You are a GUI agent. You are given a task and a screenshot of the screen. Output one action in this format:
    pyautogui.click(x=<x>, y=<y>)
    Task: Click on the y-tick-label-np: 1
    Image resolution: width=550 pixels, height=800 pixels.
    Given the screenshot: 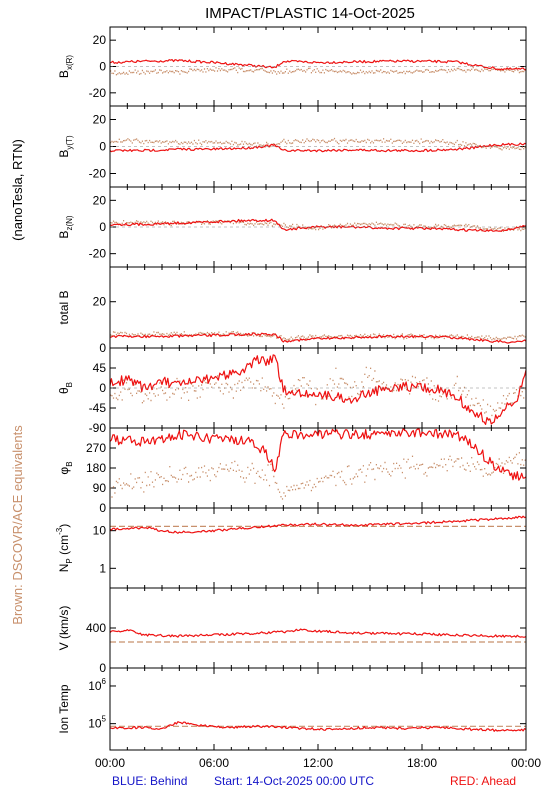 What is the action you would take?
    pyautogui.click(x=102, y=568)
    